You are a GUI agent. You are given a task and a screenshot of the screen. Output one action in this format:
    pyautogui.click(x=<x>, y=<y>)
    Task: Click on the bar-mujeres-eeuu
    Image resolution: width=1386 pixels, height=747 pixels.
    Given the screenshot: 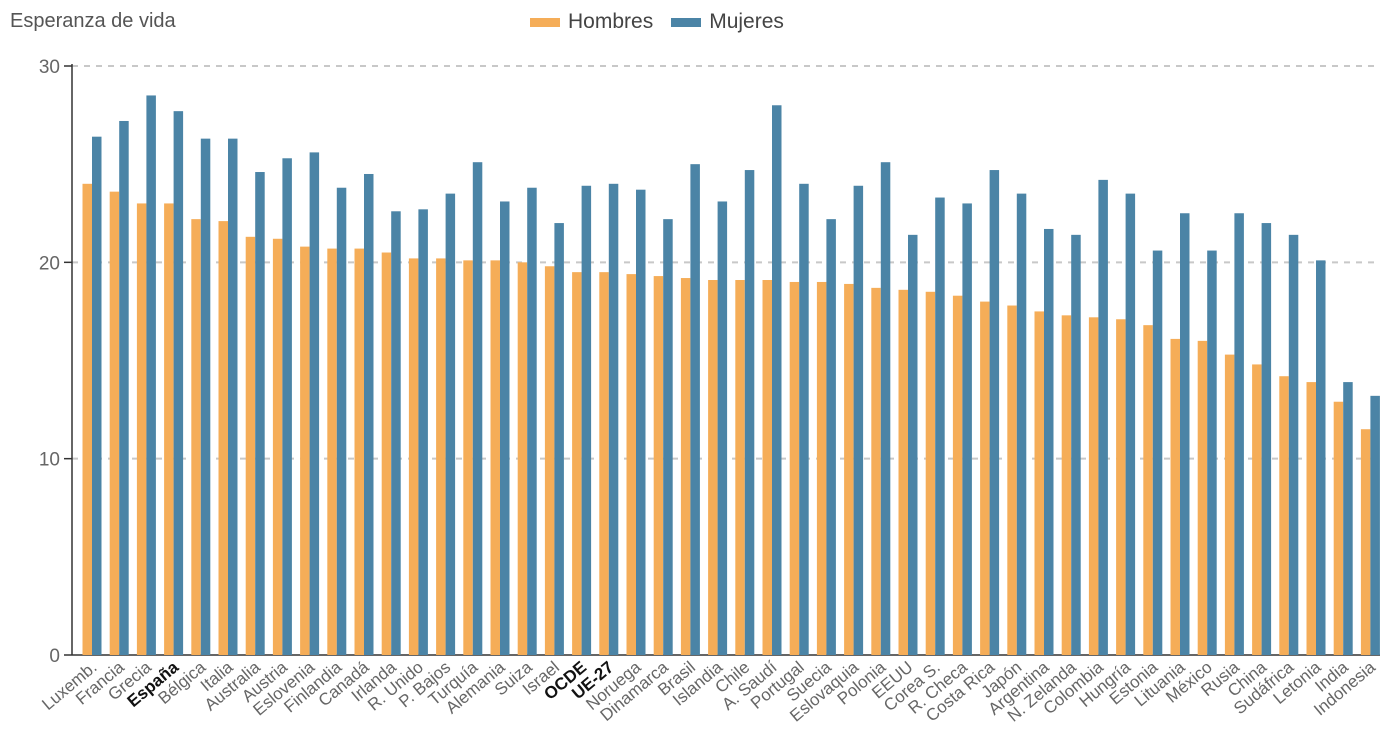 What is the action you would take?
    pyautogui.click(x=913, y=444)
    